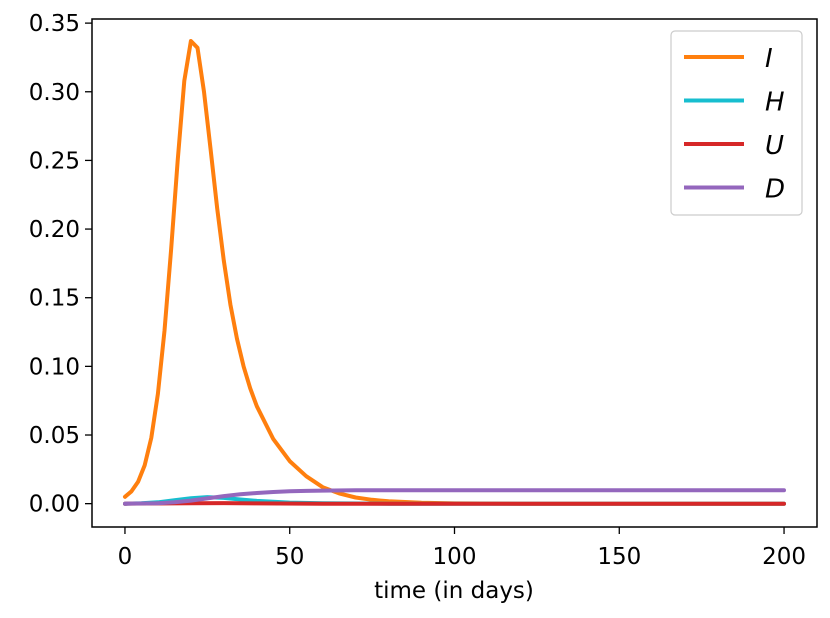 This screenshot has height=618, width=830. I want to click on y-tick-label: 0.20, so click(54, 230).